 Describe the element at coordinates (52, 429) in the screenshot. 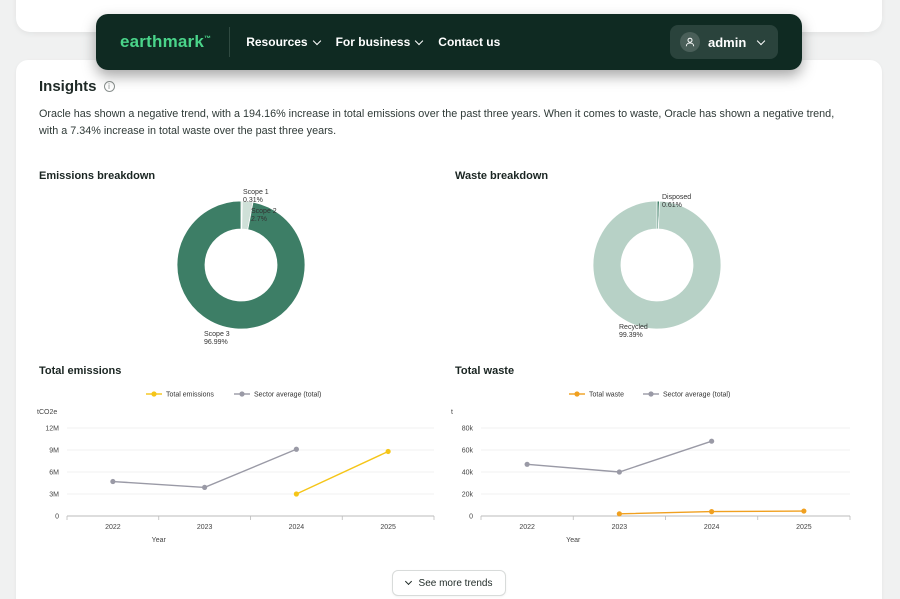

I see `y-tick-label: 12M` at that location.